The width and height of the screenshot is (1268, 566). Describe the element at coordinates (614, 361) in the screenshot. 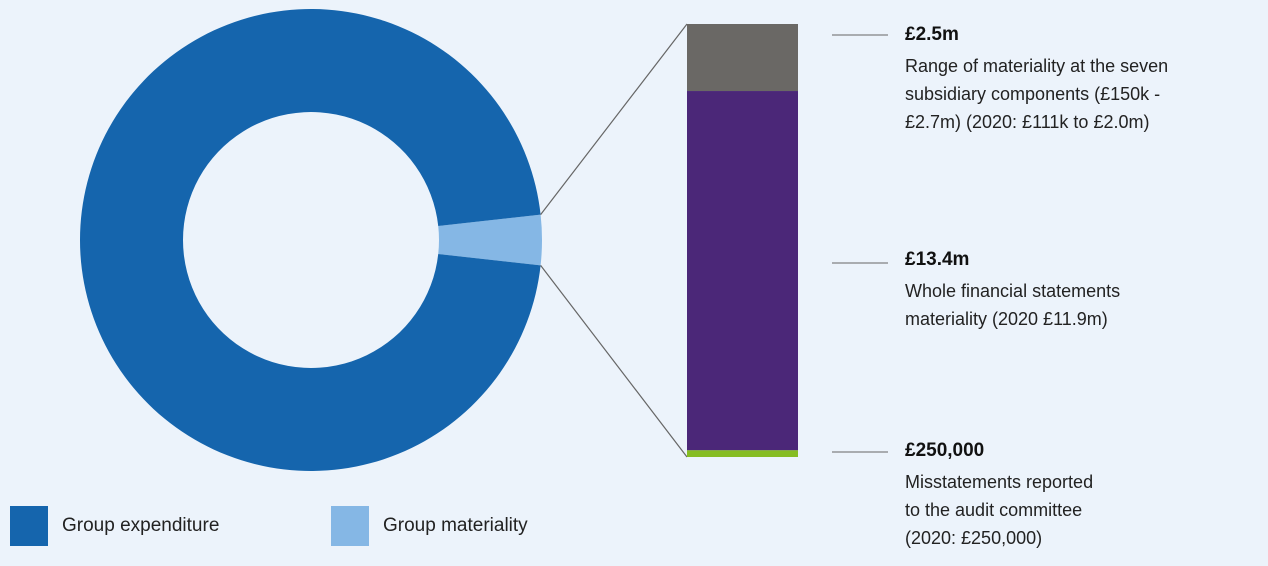

I see `connector-line-bottom` at that location.